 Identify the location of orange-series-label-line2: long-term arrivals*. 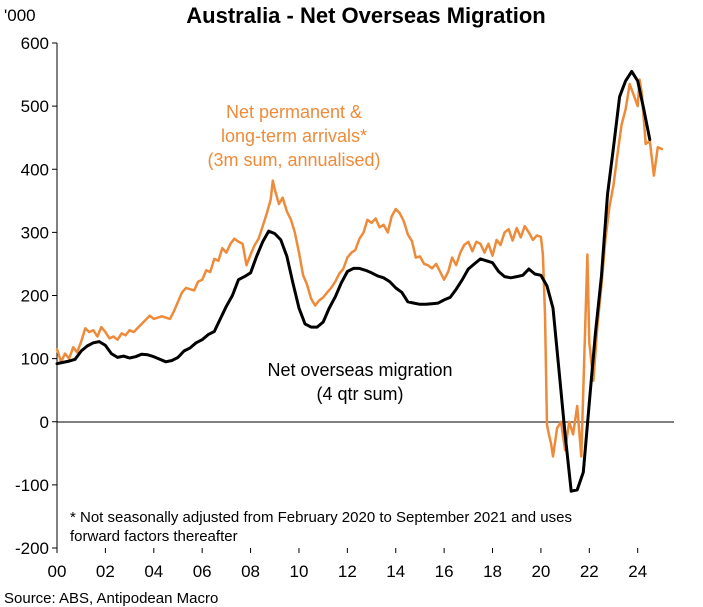
(294, 136).